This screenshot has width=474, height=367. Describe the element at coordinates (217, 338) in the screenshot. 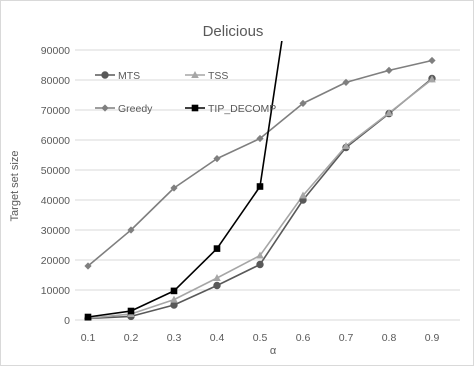

I see `x-tick-label: 0.4` at that location.